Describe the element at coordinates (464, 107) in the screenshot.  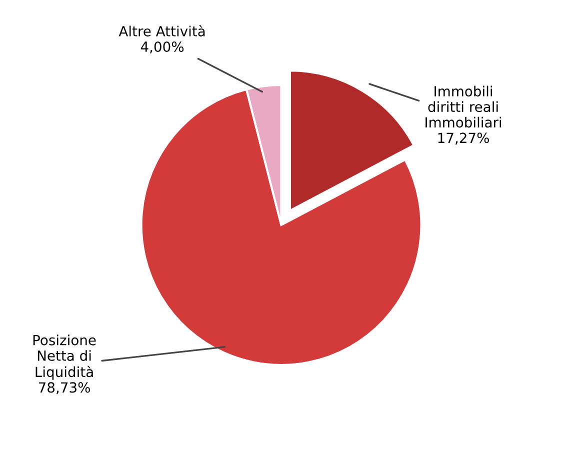
I see `slice-label: Immobili diritti reali Immobiliari` at that location.